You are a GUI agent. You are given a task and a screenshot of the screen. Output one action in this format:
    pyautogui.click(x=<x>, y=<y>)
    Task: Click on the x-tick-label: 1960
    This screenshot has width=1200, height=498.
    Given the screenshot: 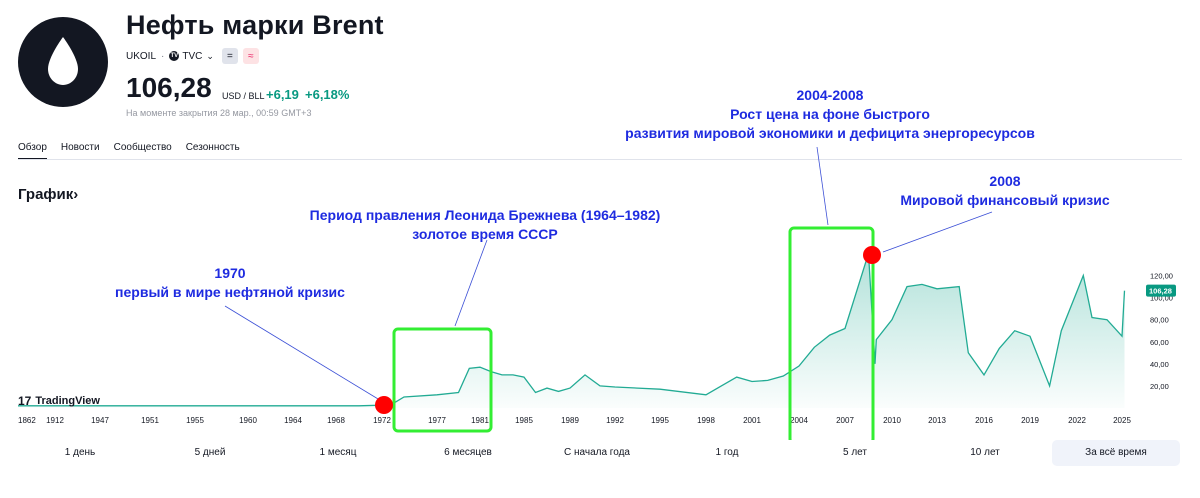 What is the action you would take?
    pyautogui.click(x=248, y=420)
    